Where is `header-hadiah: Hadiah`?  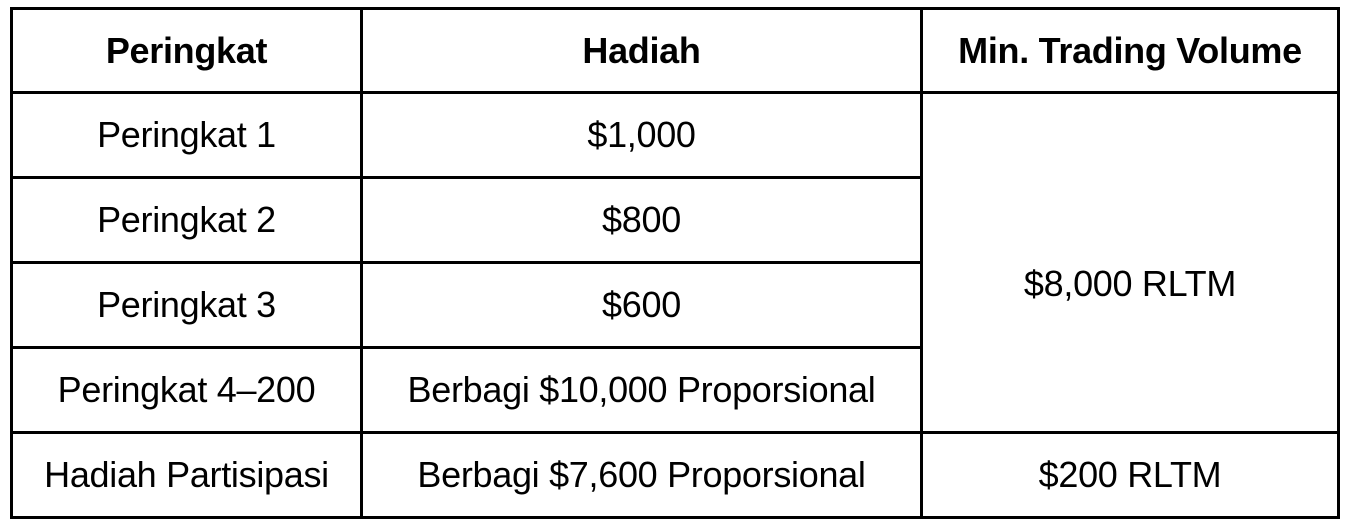
header-hadiah: Hadiah is located at coordinates (641, 50).